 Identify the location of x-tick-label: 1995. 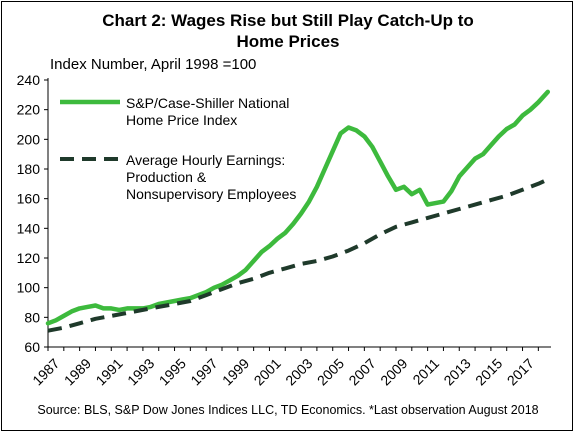
(172, 371).